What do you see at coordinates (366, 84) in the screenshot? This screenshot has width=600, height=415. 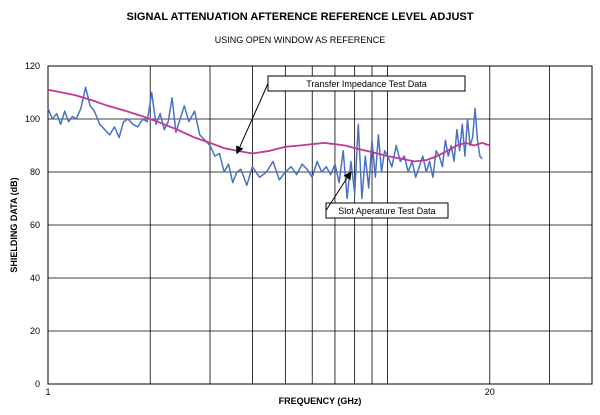 I see `annotation-label: Transfer Impedance Test Data` at bounding box center [366, 84].